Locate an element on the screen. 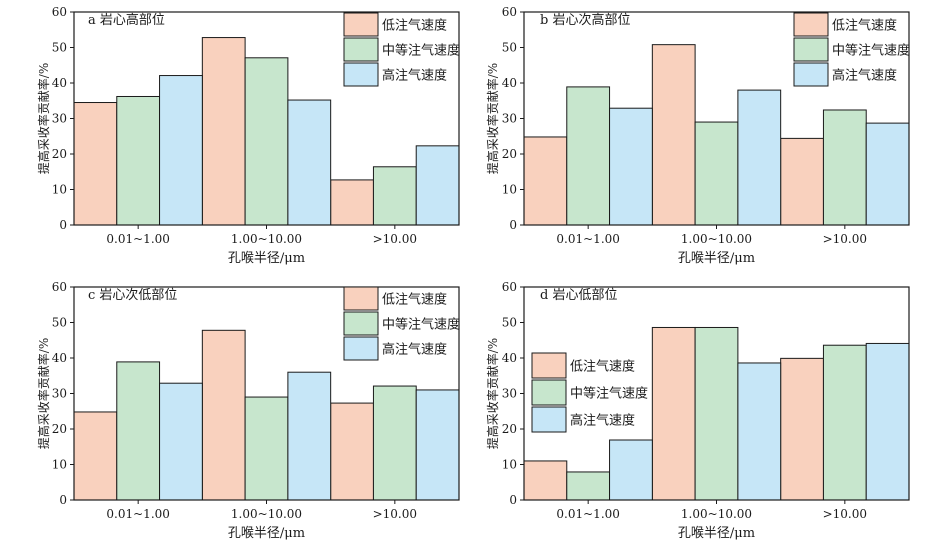 Image resolution: width=928 pixels, height=548 pixels. panel-title: b 岩心次高部位 is located at coordinates (585, 20).